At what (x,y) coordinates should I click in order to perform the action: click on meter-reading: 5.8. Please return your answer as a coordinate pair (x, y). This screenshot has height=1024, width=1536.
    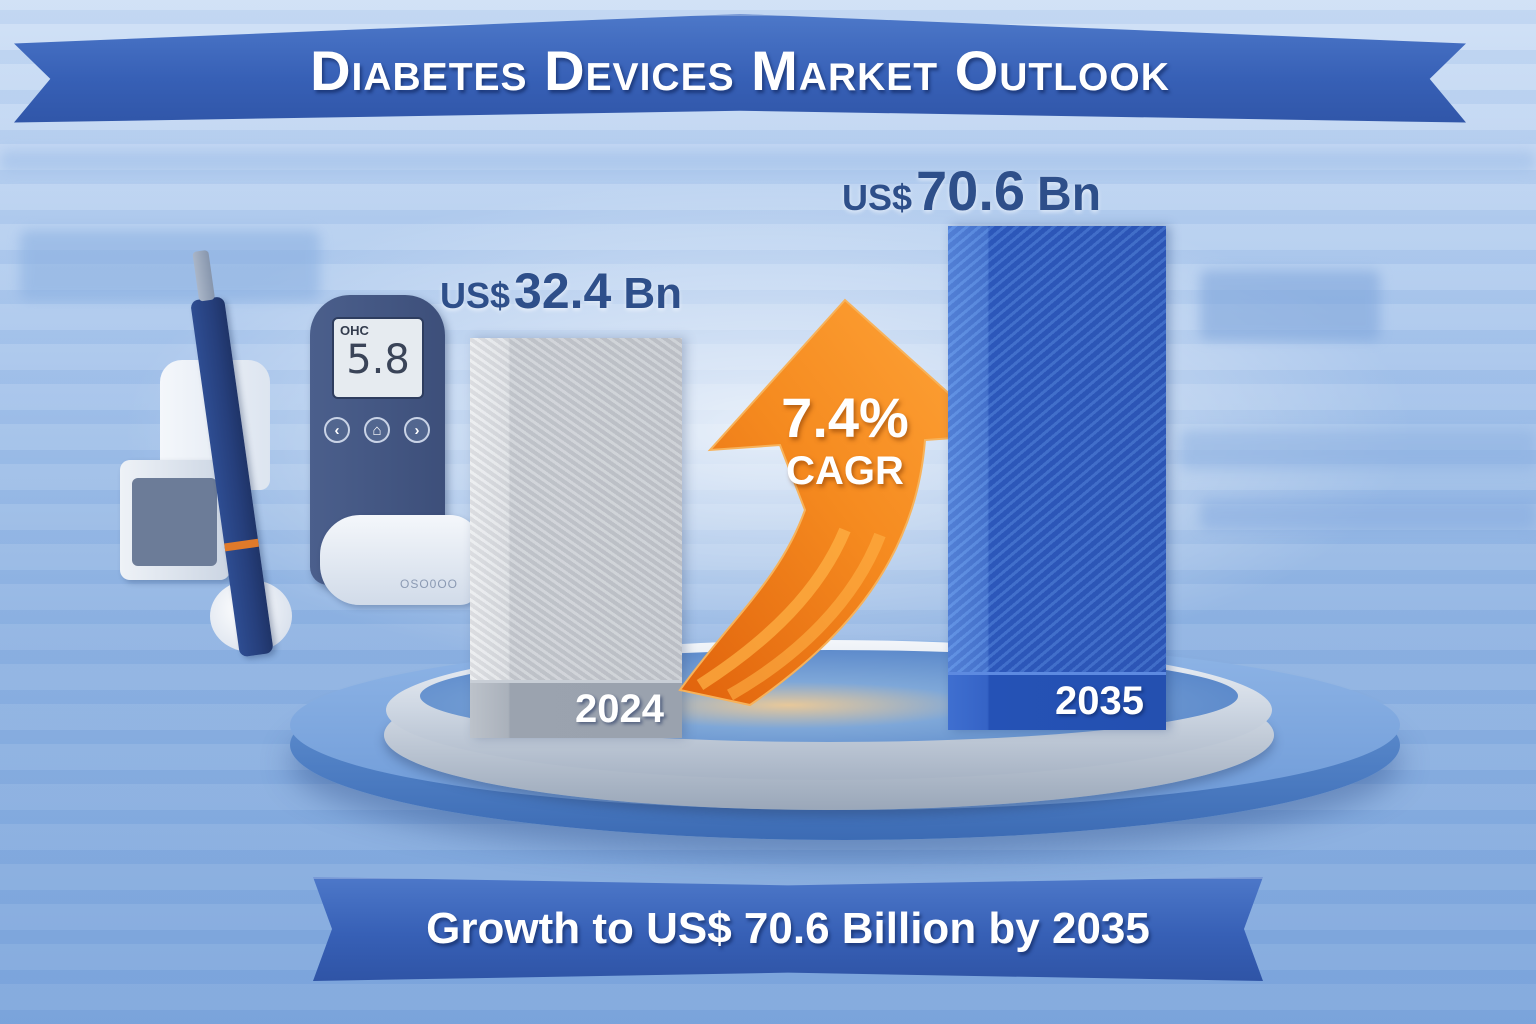
    Looking at the image, I should click on (378, 360).